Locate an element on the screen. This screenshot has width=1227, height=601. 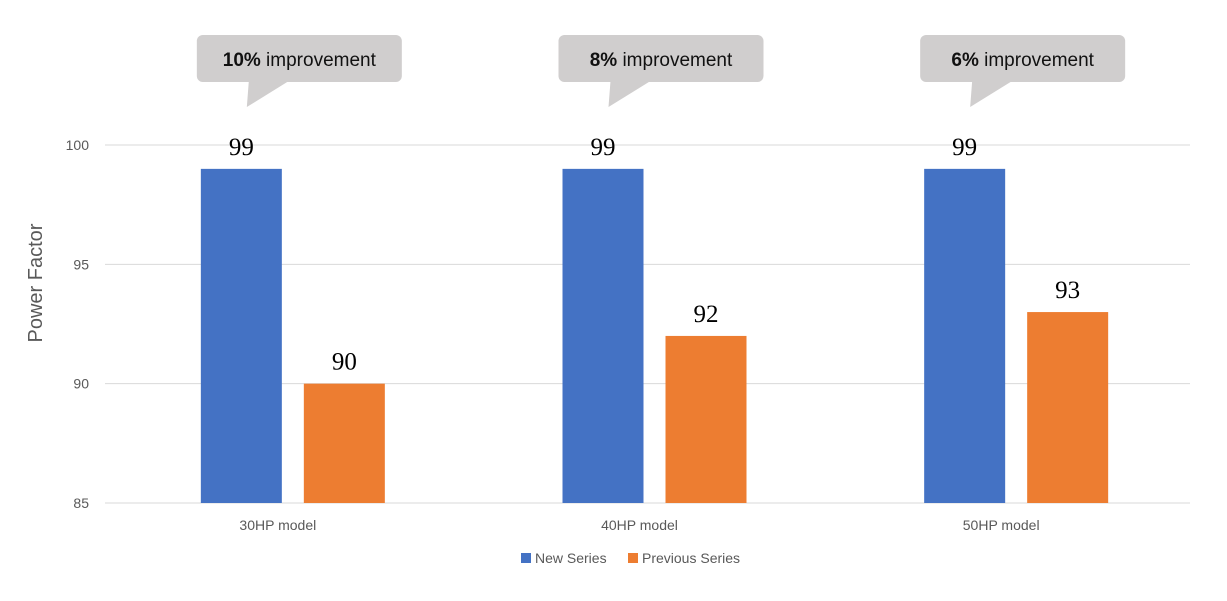
legend-label: New Series is located at coordinates (571, 558).